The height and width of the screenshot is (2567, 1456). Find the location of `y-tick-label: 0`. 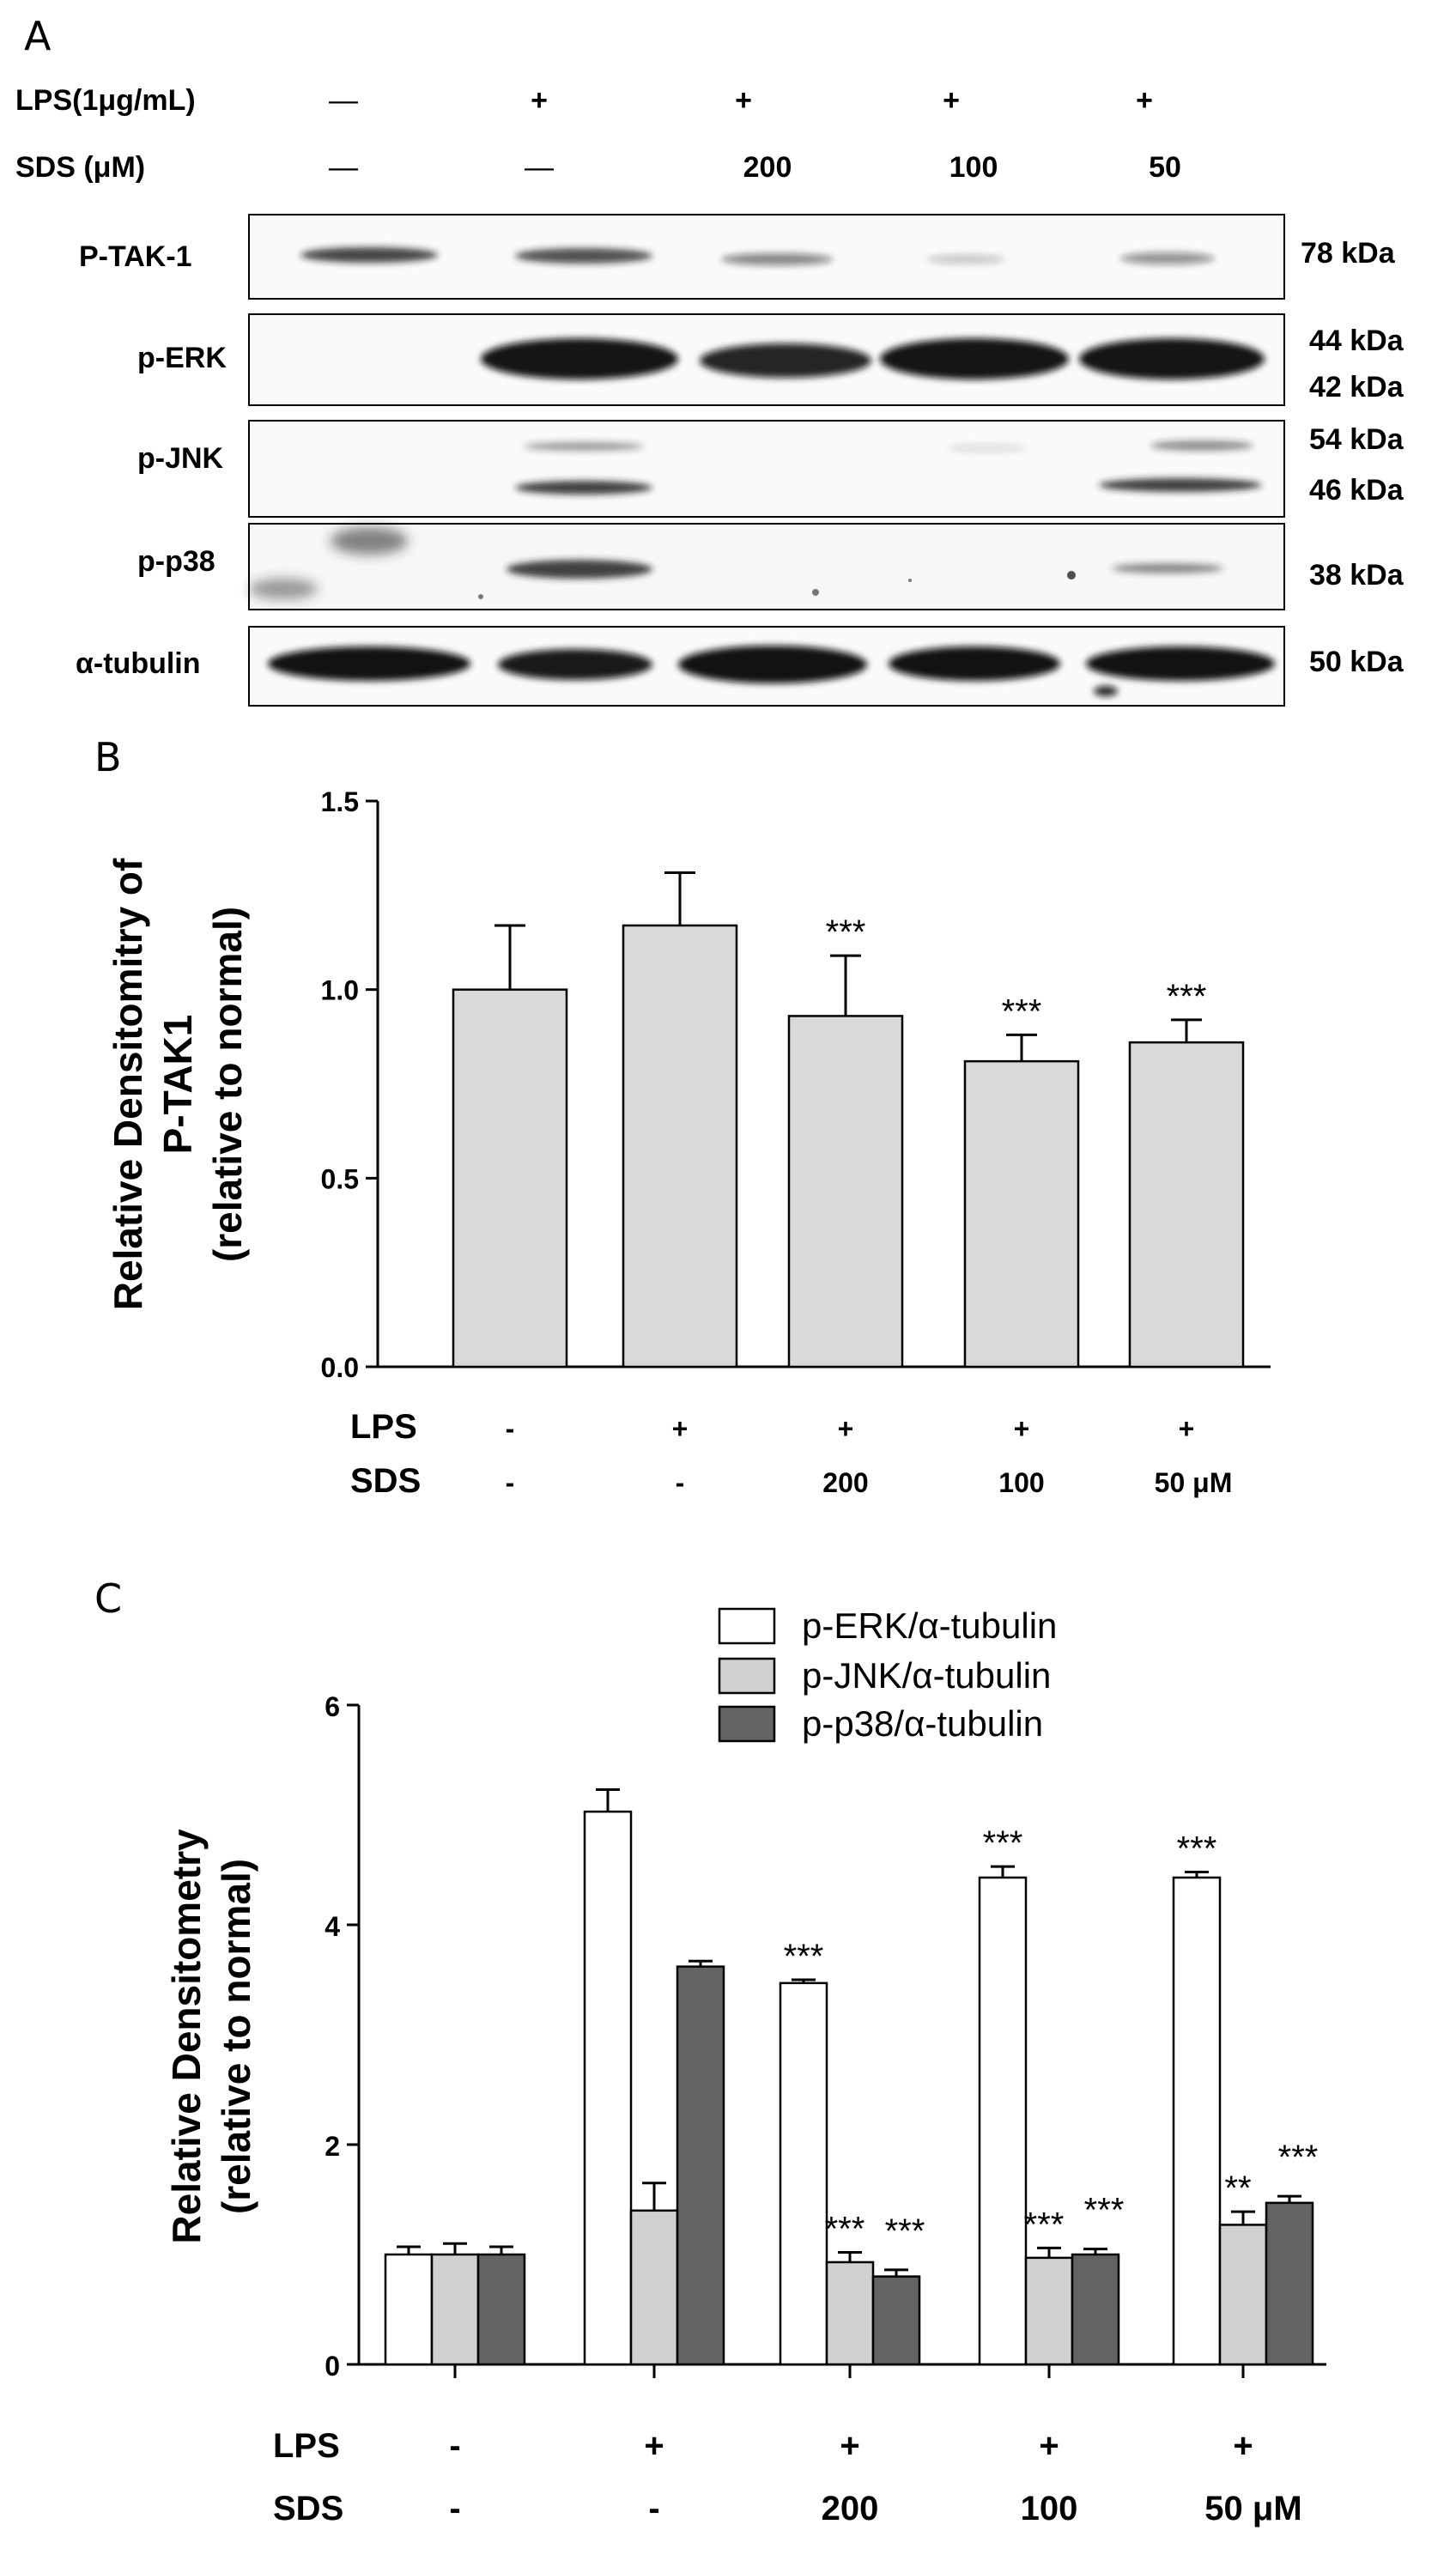

y-tick-label: 0 is located at coordinates (332, 2366).